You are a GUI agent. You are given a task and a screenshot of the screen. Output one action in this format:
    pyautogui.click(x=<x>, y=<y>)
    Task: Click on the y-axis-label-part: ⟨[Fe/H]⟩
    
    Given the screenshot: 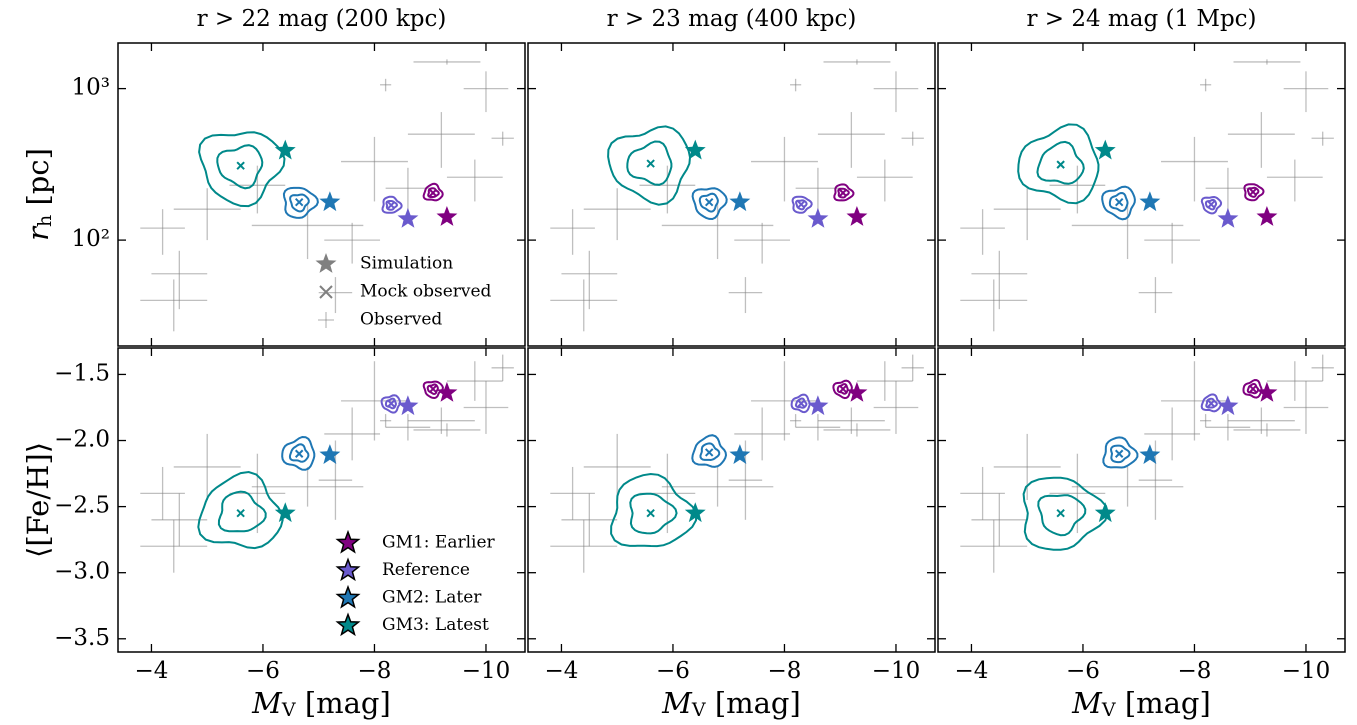 What is the action you would take?
    pyautogui.click(x=38, y=500)
    